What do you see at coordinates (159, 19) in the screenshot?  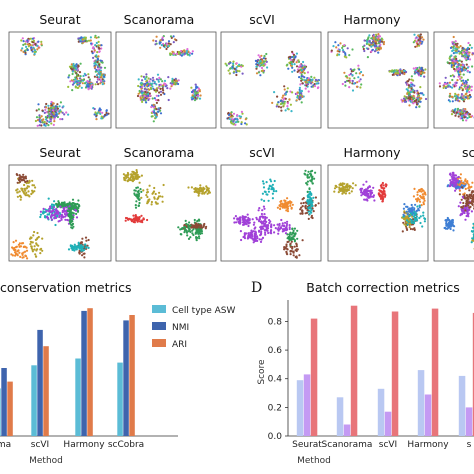 I see `umap-title-scanorama-batch: Scanorama` at bounding box center [159, 19].